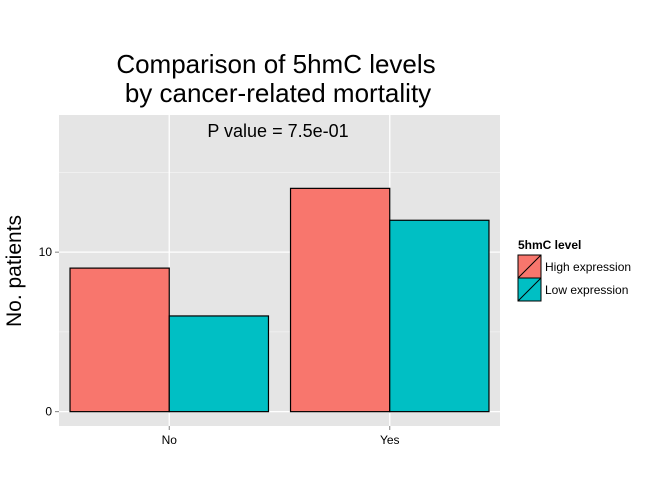  What do you see at coordinates (170, 440) in the screenshot?
I see `x-tick-label: No` at bounding box center [170, 440].